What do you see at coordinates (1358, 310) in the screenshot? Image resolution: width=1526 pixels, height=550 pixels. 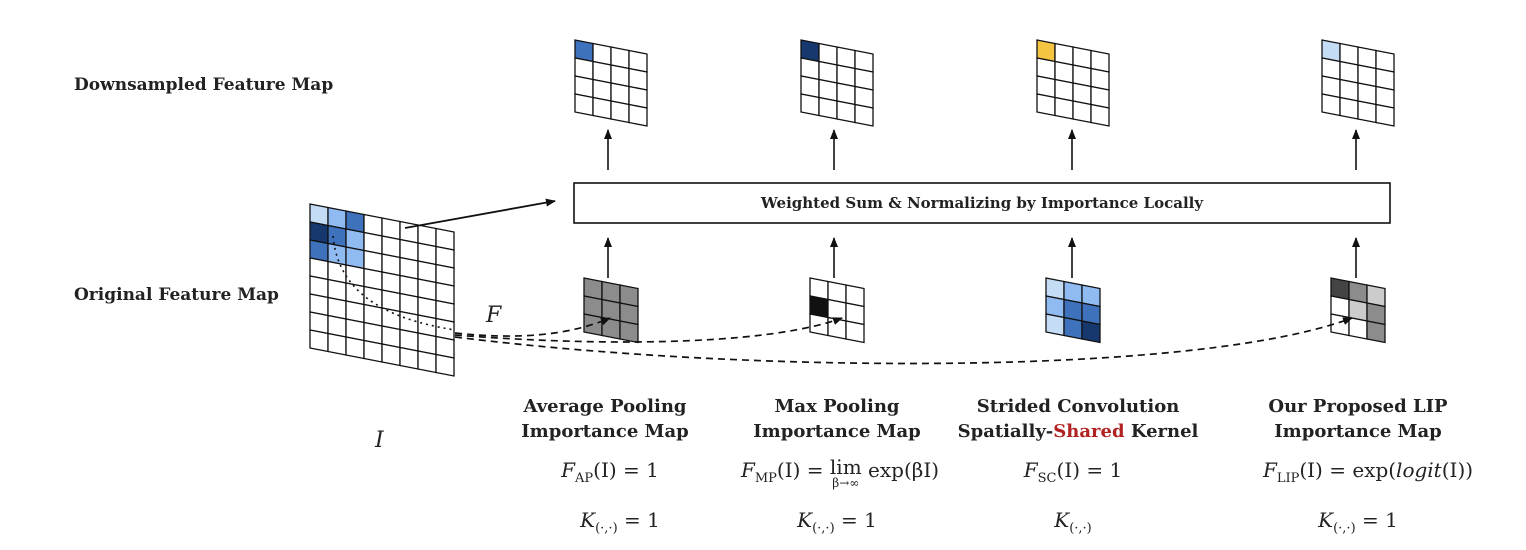 I see `importance-map-lip` at bounding box center [1358, 310].